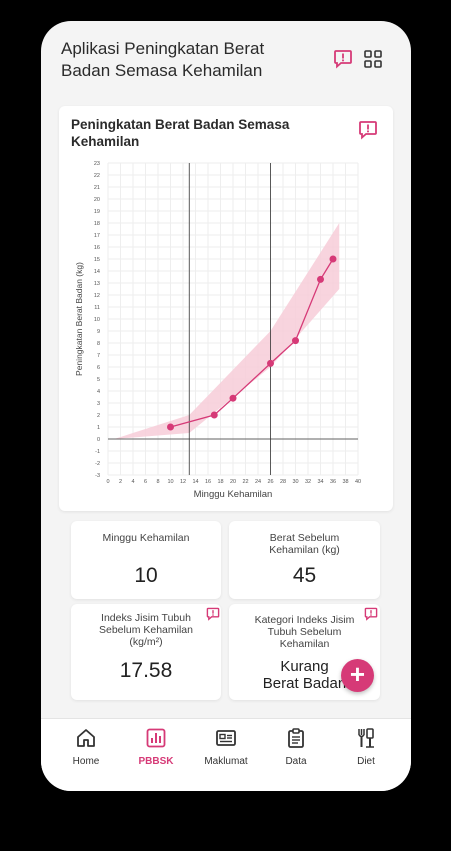 The height and width of the screenshot is (851, 451). What do you see at coordinates (304, 675) in the screenshot?
I see `bmi-category-value: Kurang Berat Badan` at bounding box center [304, 675].